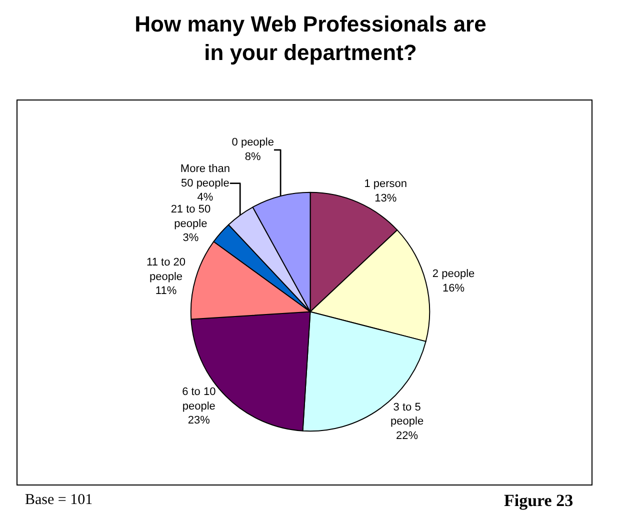 This screenshot has height=525, width=621. I want to click on slice-label: 3 to 5 people, so click(407, 414).